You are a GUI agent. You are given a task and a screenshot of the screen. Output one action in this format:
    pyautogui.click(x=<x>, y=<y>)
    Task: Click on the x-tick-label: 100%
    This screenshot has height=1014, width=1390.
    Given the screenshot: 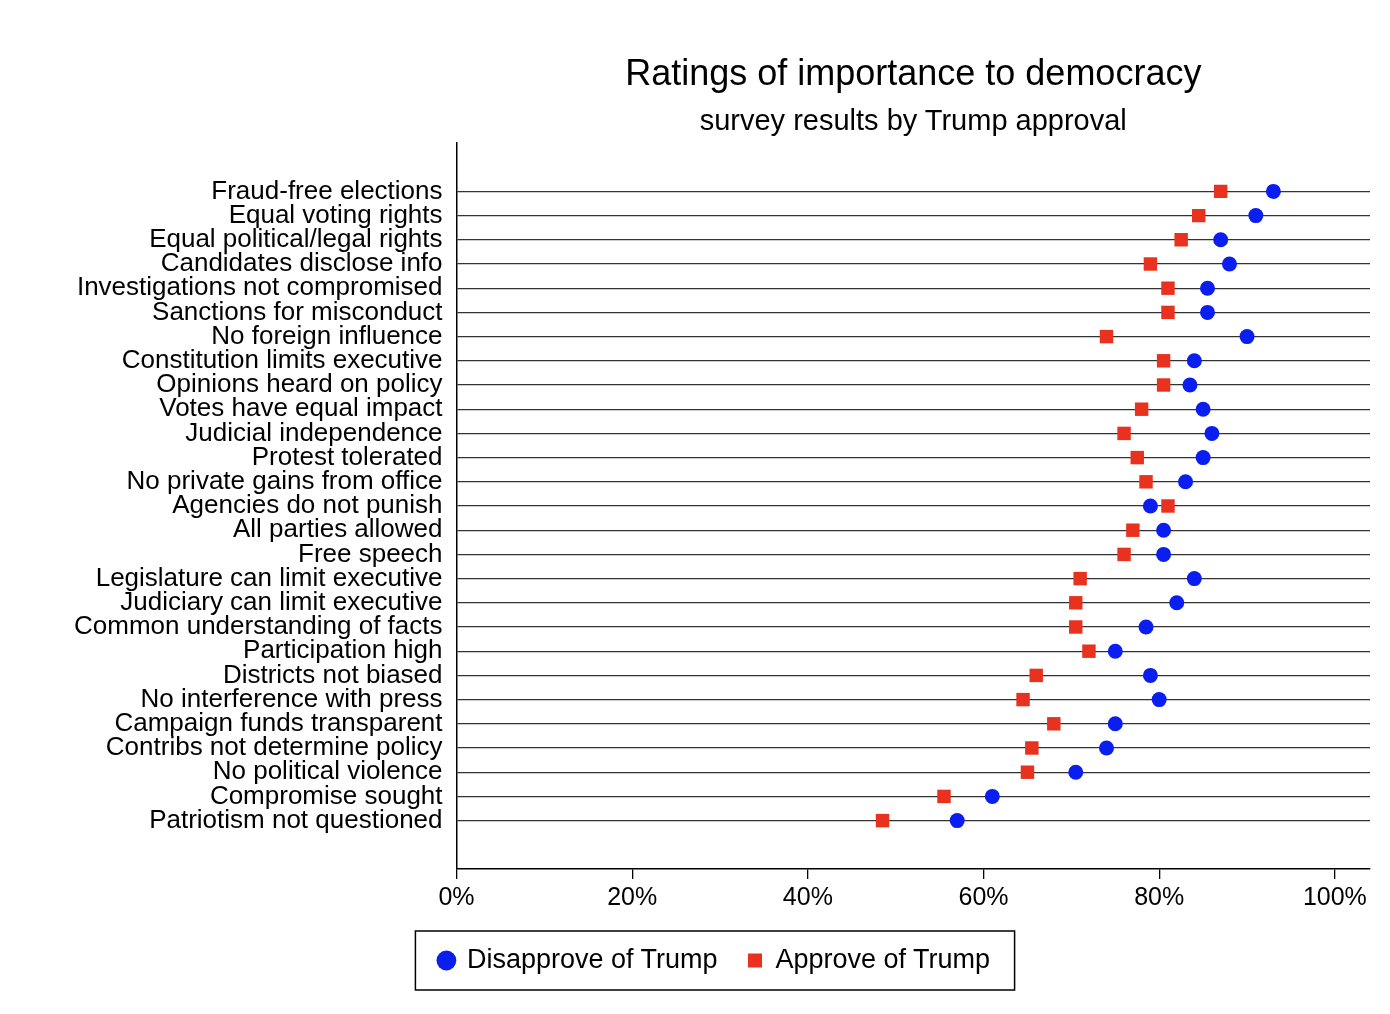 What is the action you would take?
    pyautogui.click(x=1334, y=895)
    